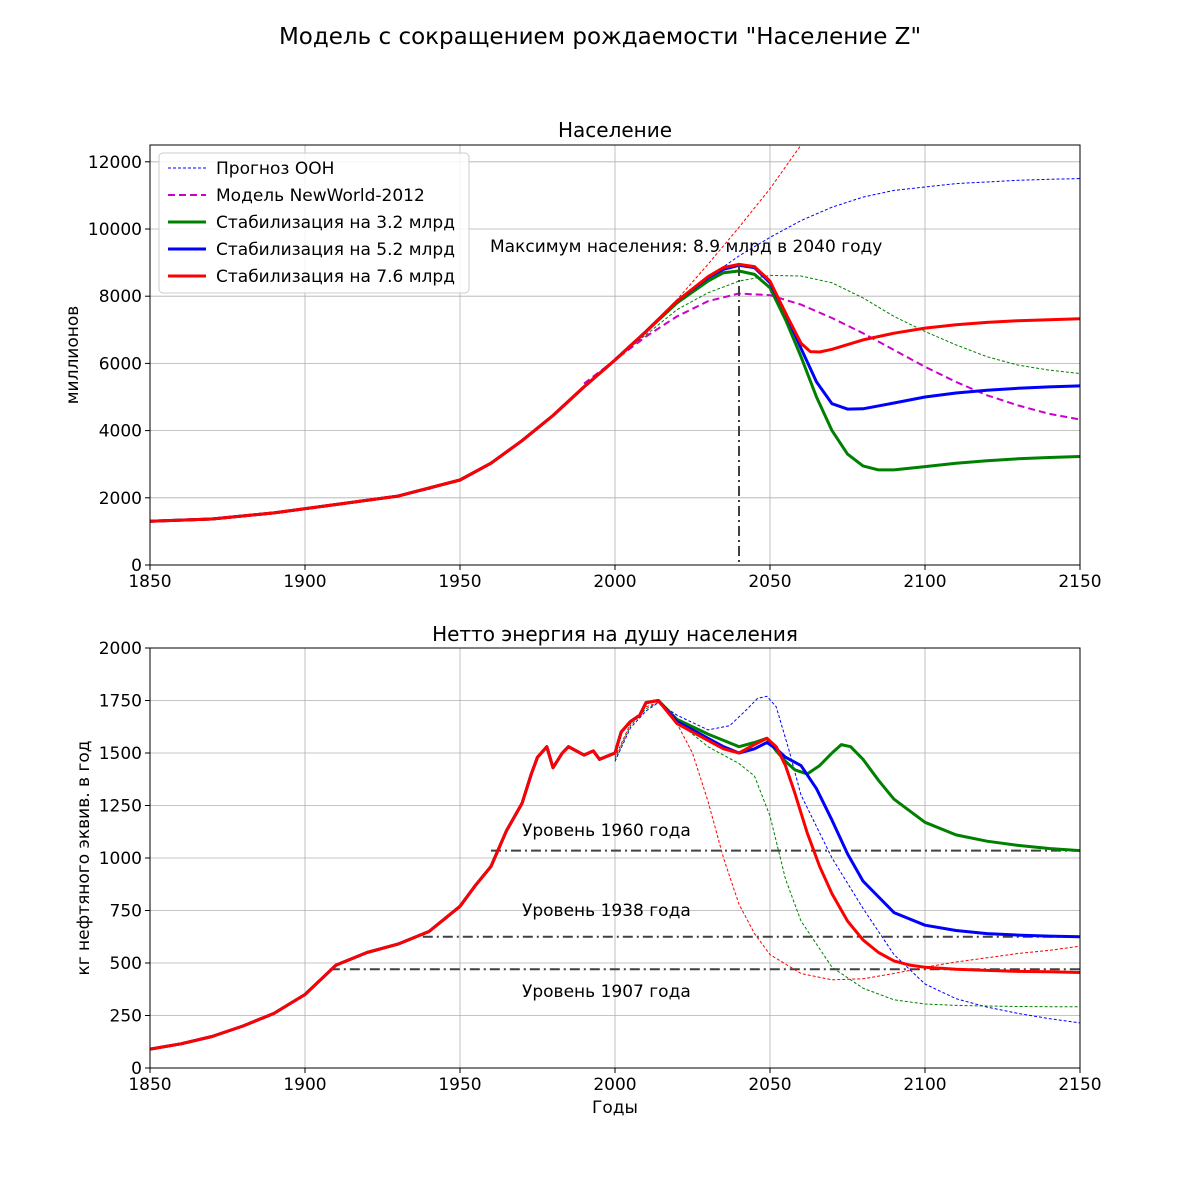 This screenshot has height=1200, width=1200. What do you see at coordinates (126, 912) in the screenshot?
I see `energy-y-tick-label: 750` at bounding box center [126, 912].